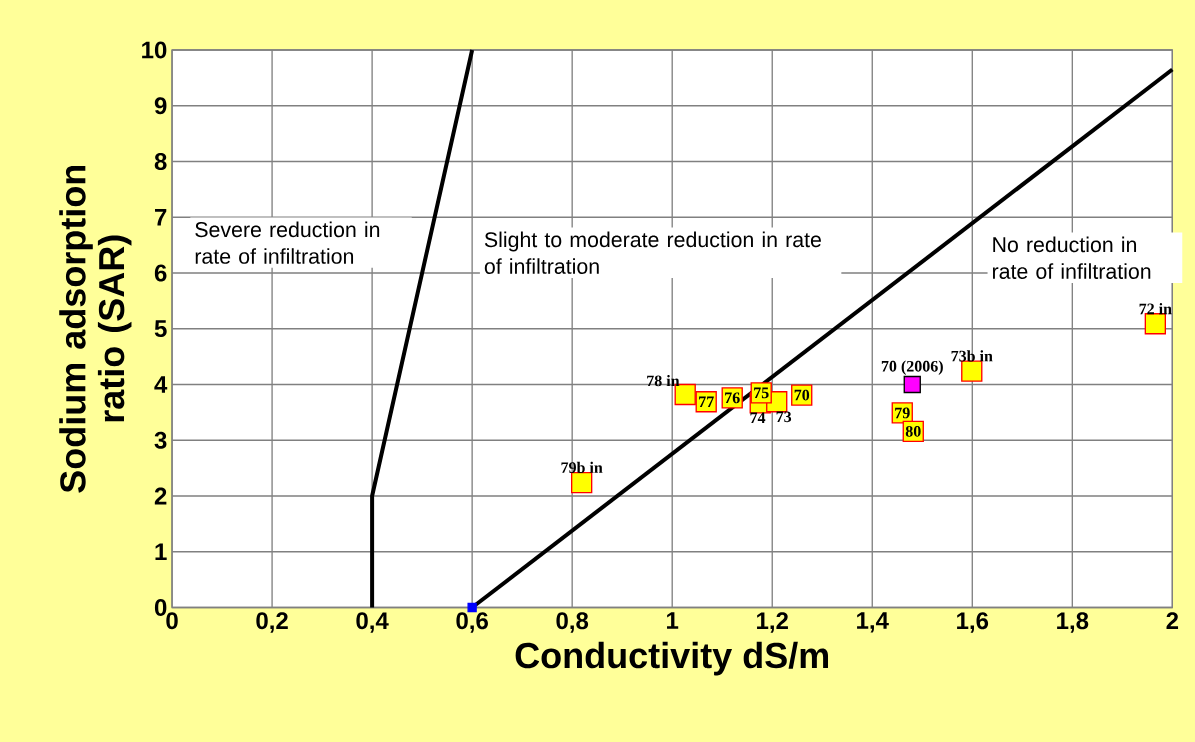  Describe the element at coordinates (160, 496) in the screenshot. I see `y-tick-label: 2` at that location.